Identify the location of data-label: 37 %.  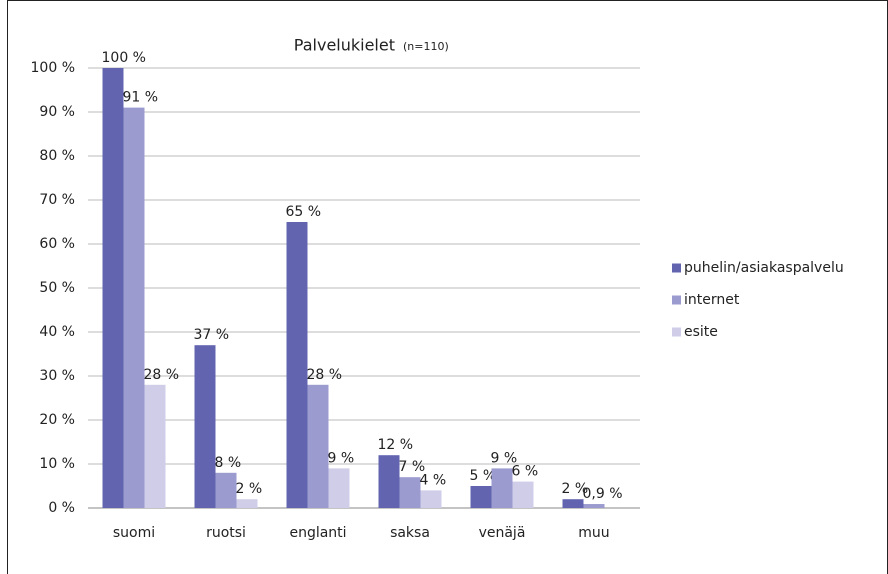
(212, 335).